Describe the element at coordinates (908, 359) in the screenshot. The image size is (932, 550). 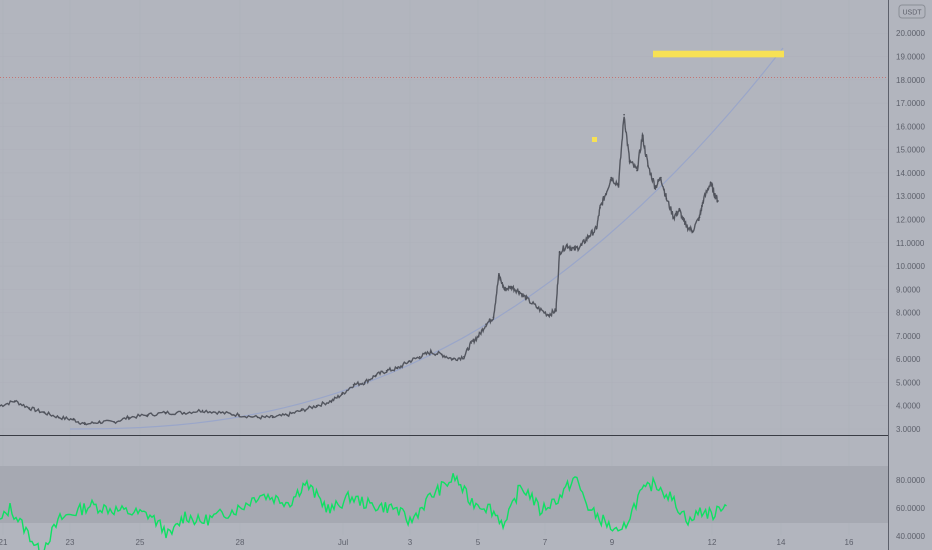
I see `price-tick-label: 6.0000` at that location.